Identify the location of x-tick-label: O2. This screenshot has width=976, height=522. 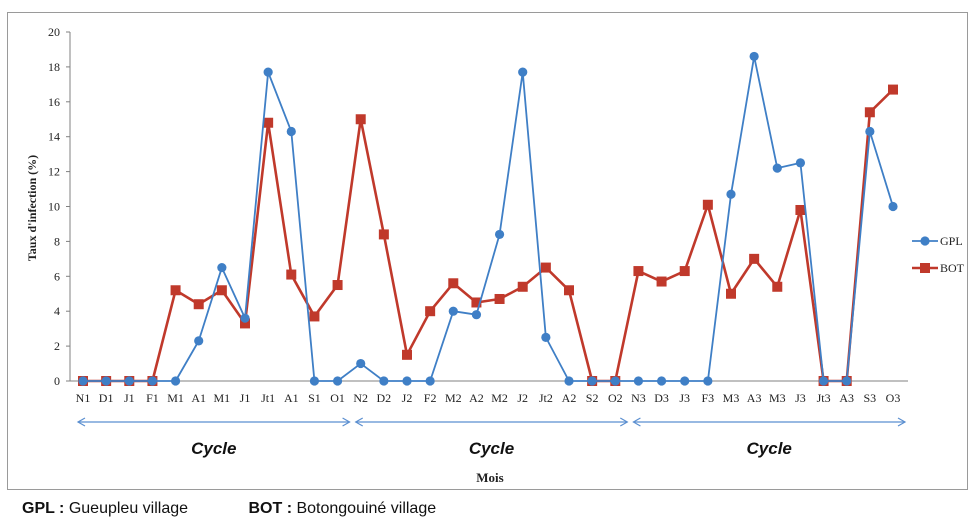
(615, 398).